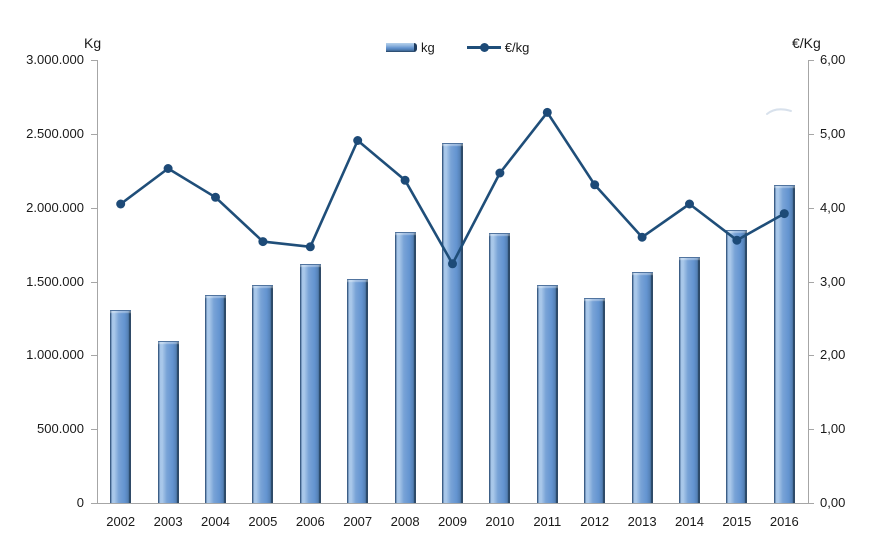  Describe the element at coordinates (55, 59) in the screenshot. I see `left-axis-tick-label: 3.000.000` at that location.